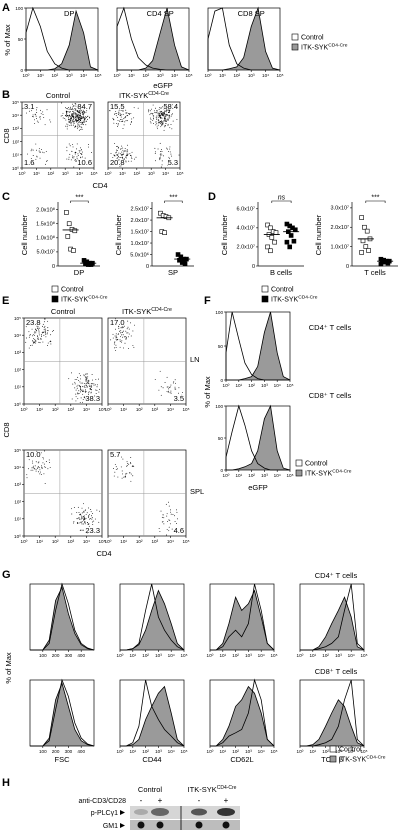 The width and height of the screenshot is (411, 830). What do you see at coordinates (17, 352) in the screenshot?
I see `y-tick-label: 10³` at bounding box center [17, 352].